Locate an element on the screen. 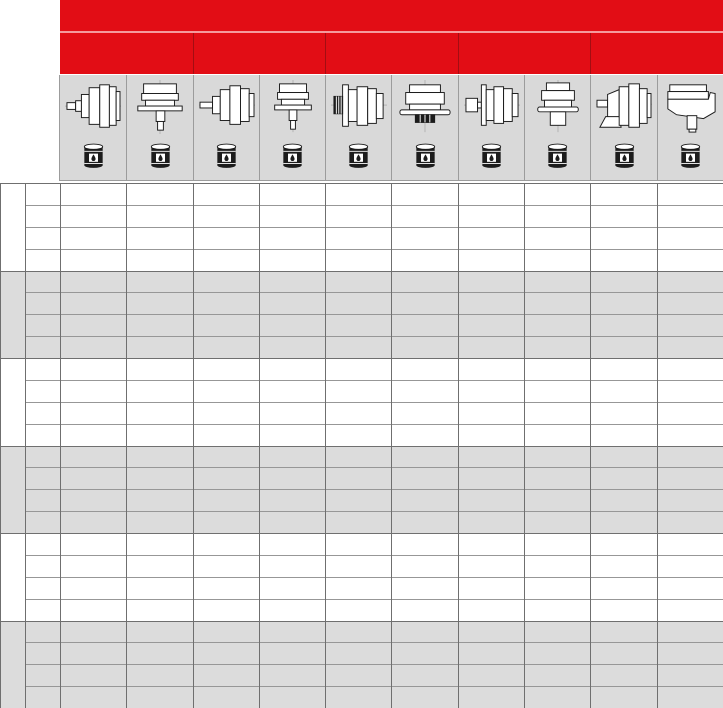  gearmotor-horizontal-shaft-left-icon is located at coordinates (93, 107).